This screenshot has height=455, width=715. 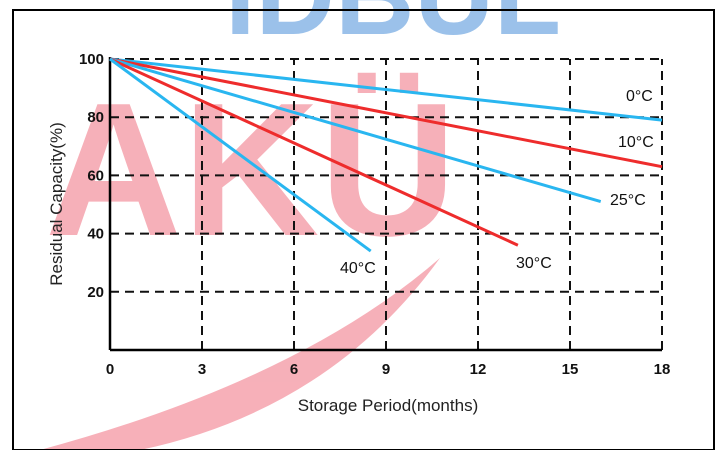 I want to click on y-tick-label: 60, so click(x=95, y=175).